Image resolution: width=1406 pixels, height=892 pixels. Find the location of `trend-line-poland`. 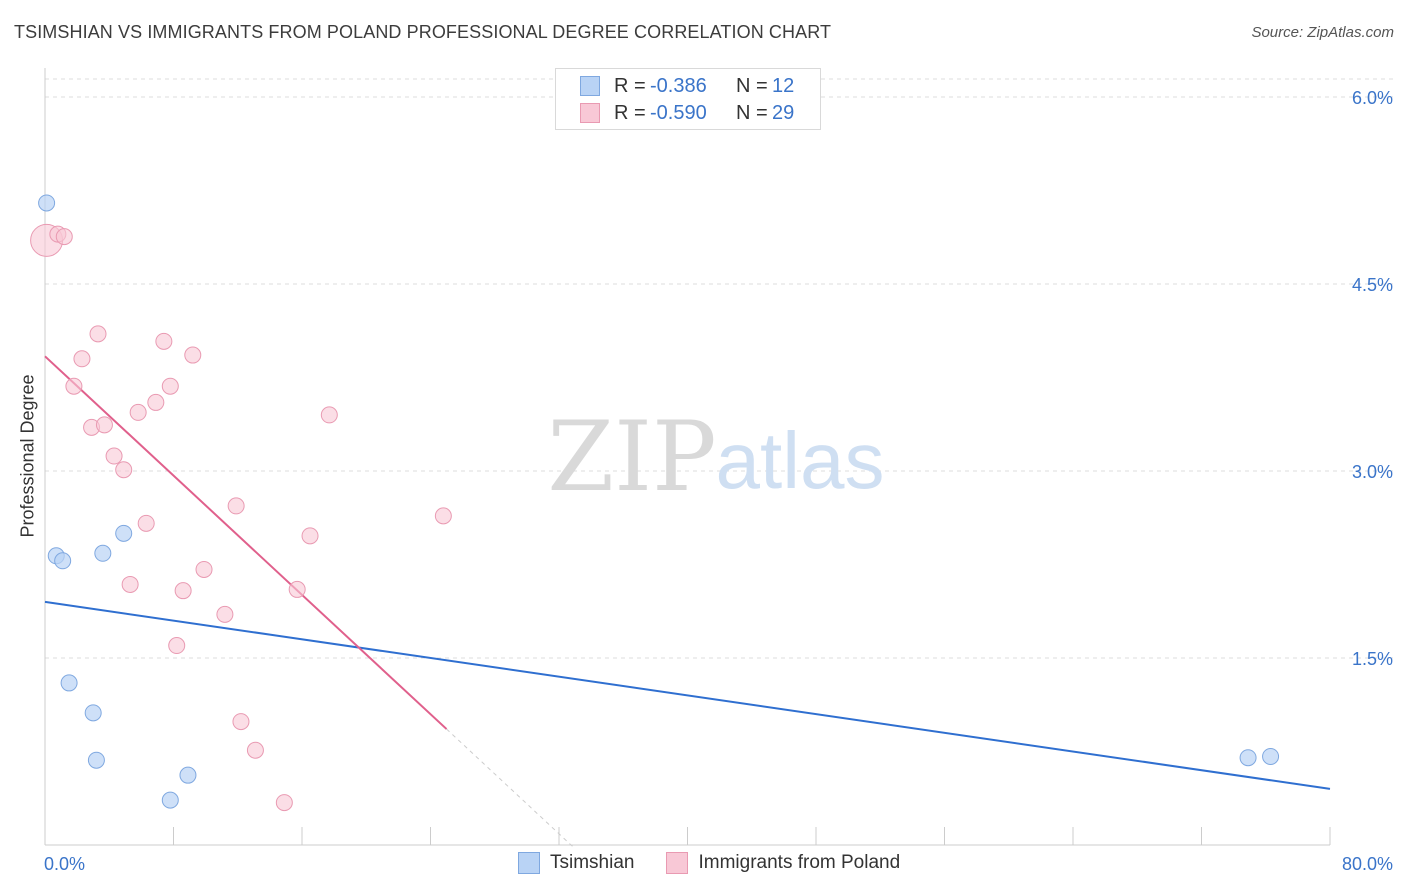

trend-line-poland is located at coordinates (246, 542).